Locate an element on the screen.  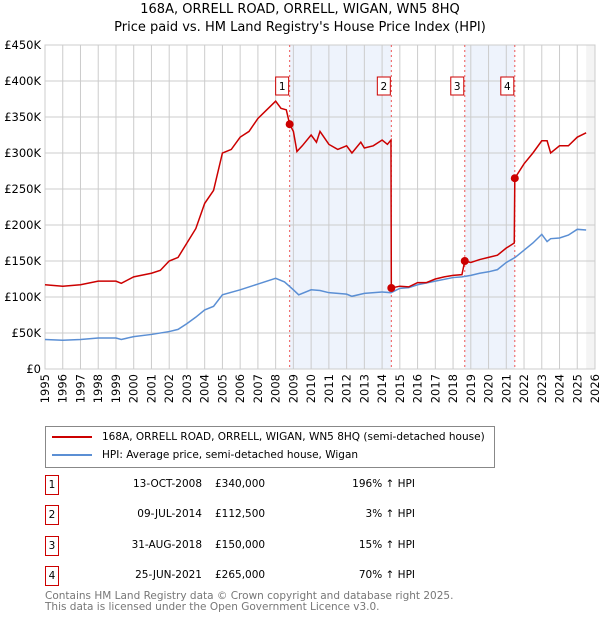
sale-hpi: 3% ↑ HPI is located at coordinates (390, 514).